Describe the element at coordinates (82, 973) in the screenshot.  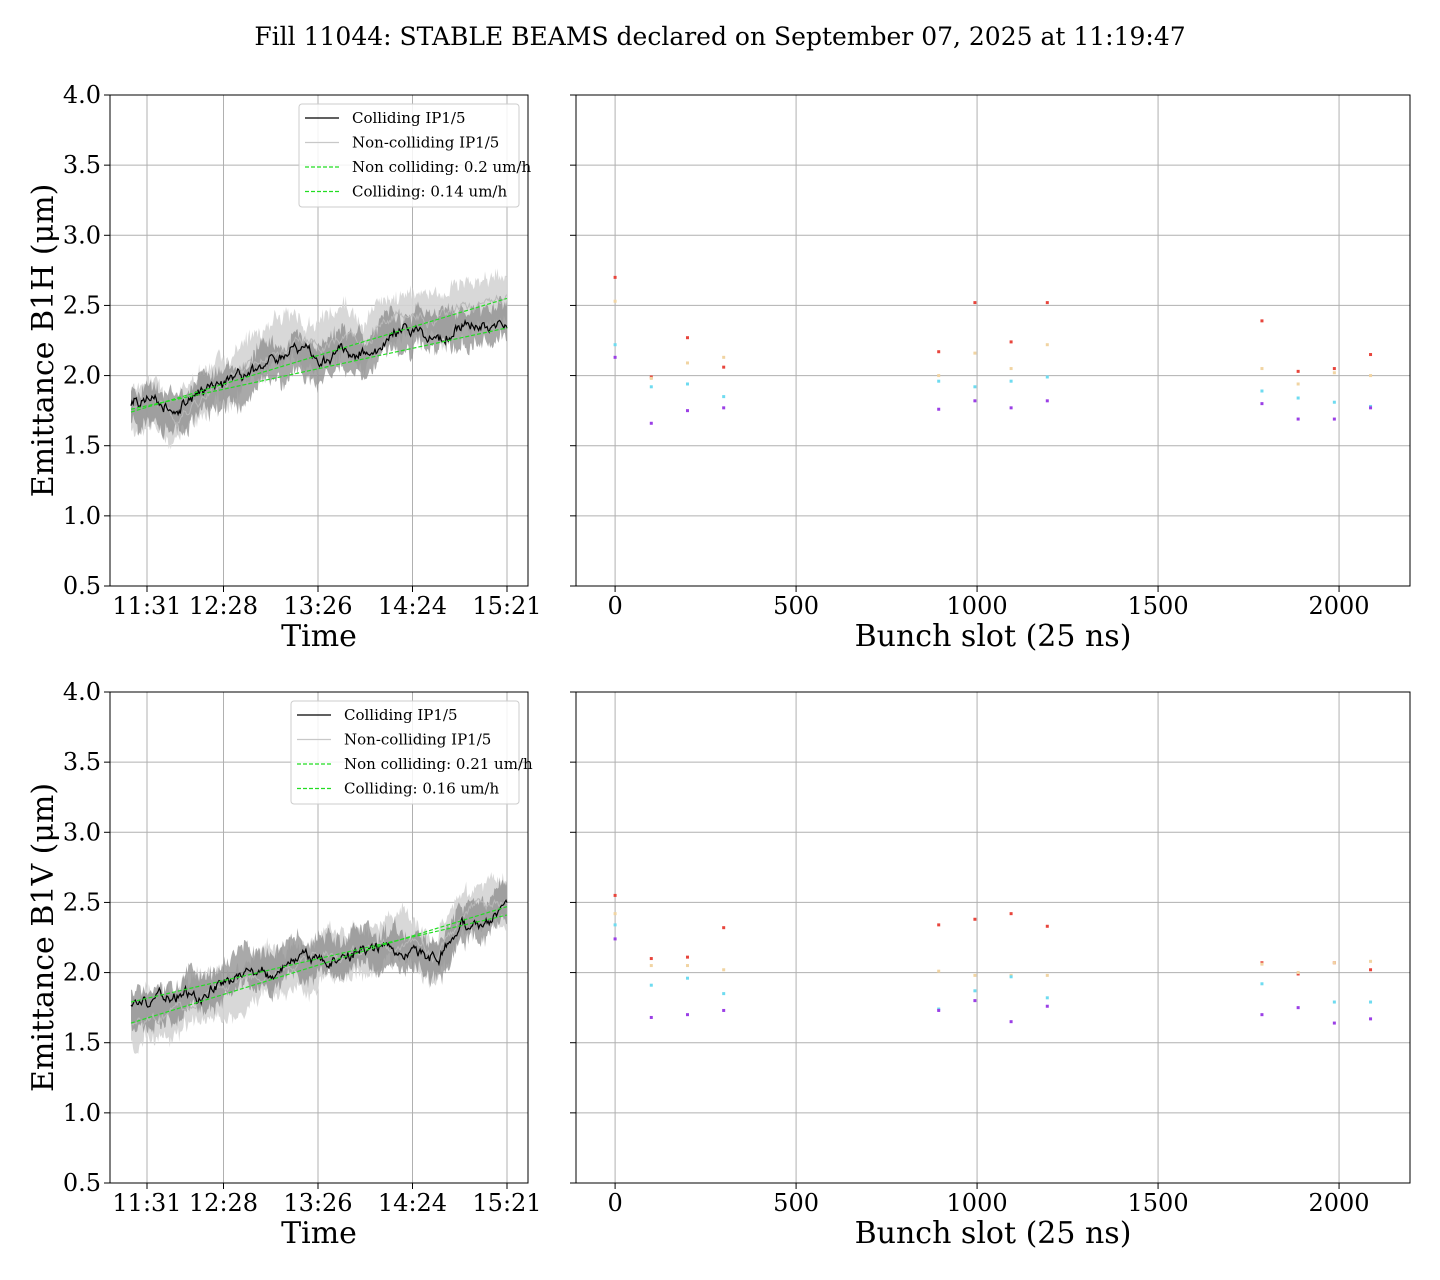
I see `y-tick-label: 2.0` at that location.